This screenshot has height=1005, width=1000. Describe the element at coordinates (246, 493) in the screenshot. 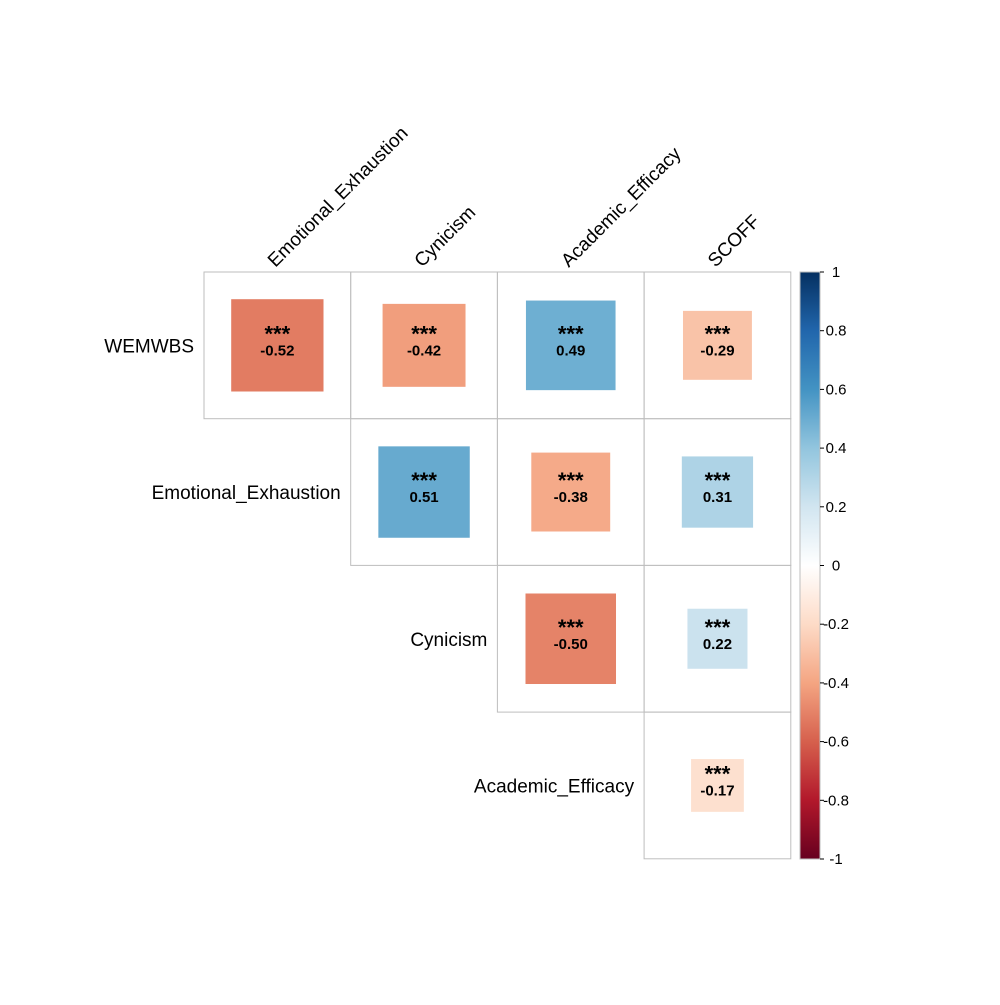

I see `row-label: Emotional_Exhaustion` at that location.